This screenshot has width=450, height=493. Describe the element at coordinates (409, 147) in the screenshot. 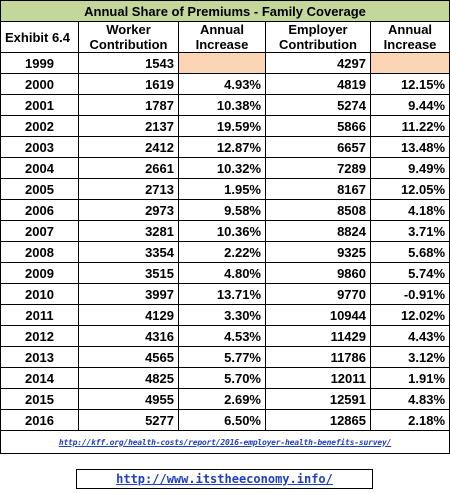

I see `value-cell: 13.48%` at that location.